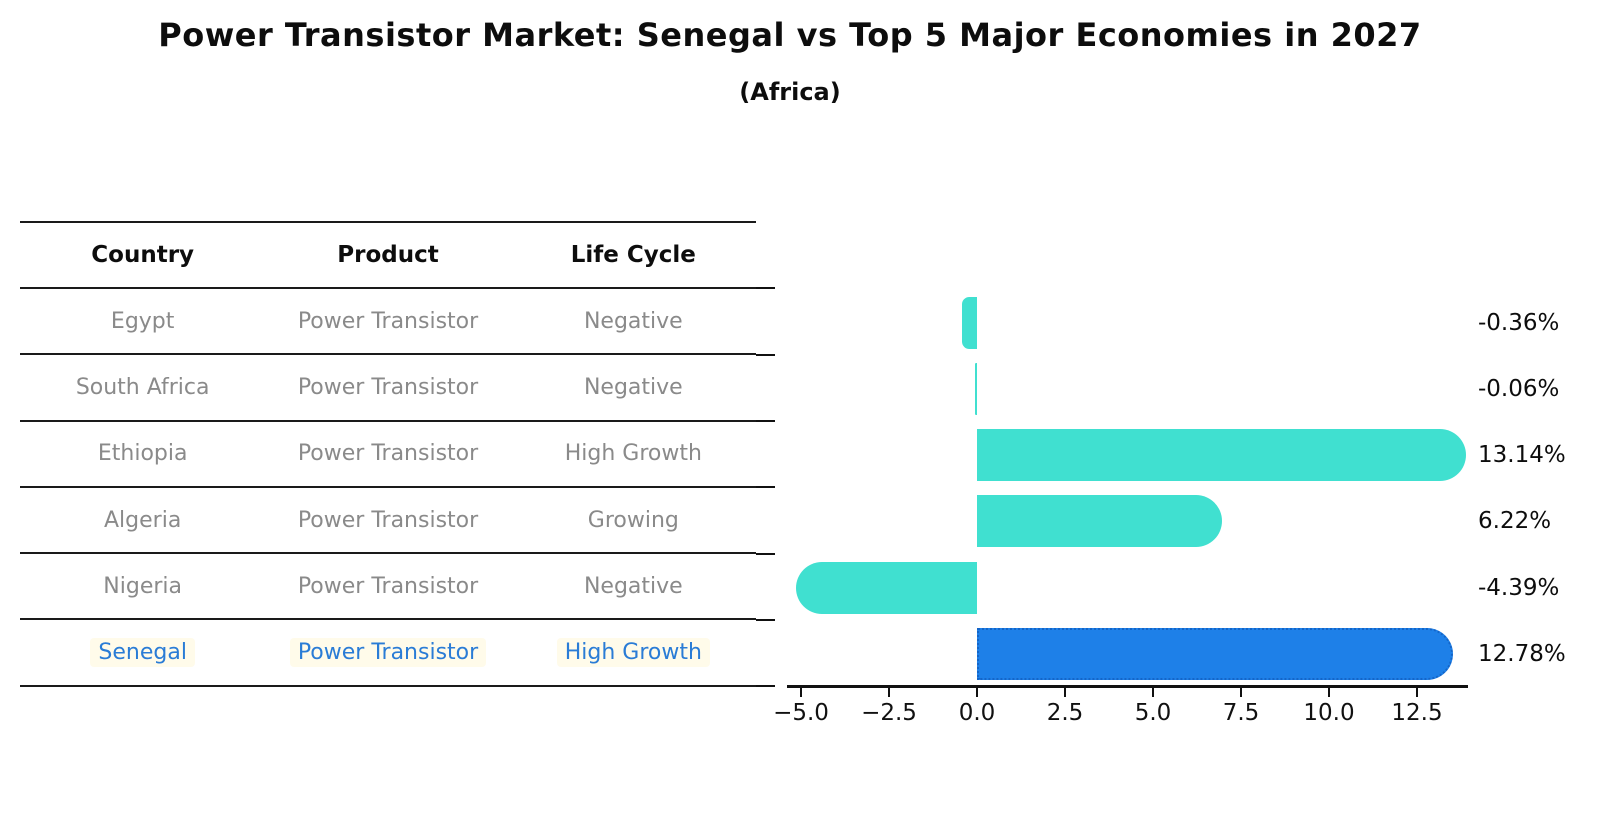 This screenshot has width=1604, height=823. Describe the element at coordinates (143, 520) in the screenshot. I see `cell-country: Algeria` at that location.